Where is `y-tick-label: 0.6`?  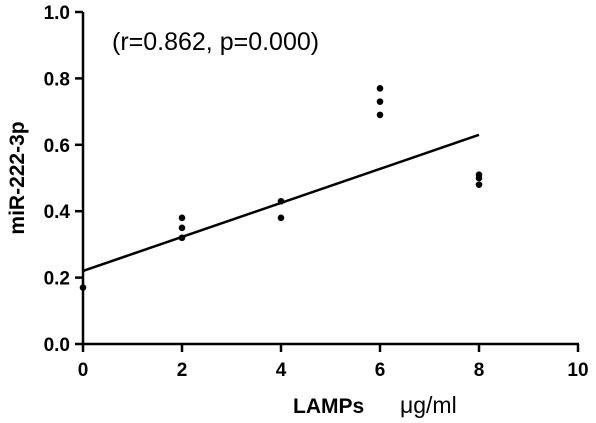
y-tick-label: 0.6 is located at coordinates (57, 146).